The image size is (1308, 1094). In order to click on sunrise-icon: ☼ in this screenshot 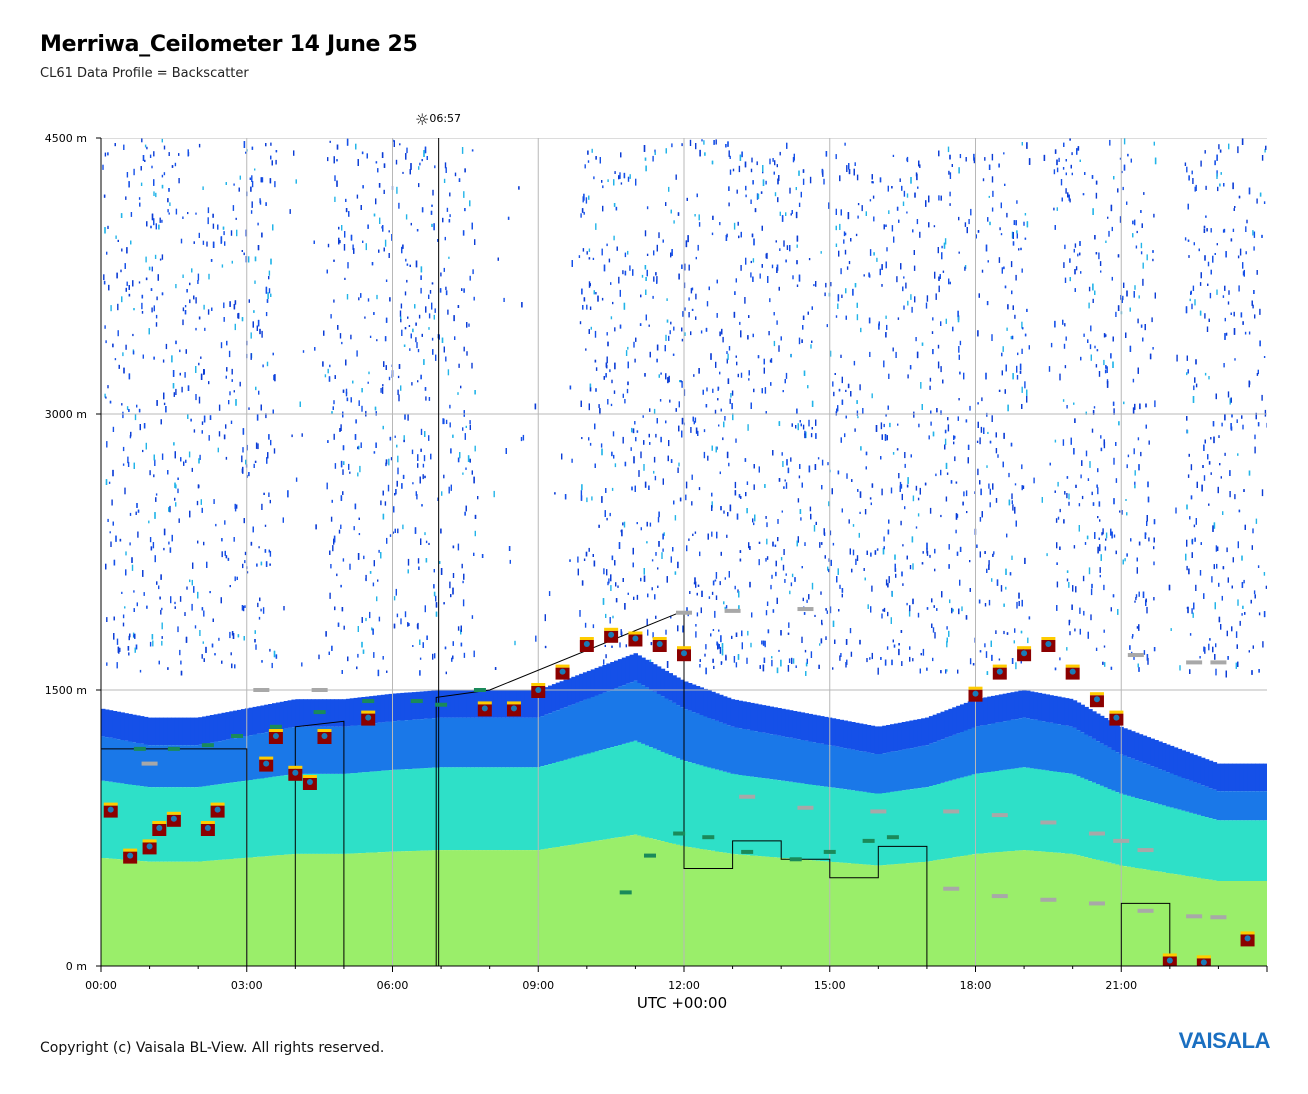, I will do `click(422, 119)`.